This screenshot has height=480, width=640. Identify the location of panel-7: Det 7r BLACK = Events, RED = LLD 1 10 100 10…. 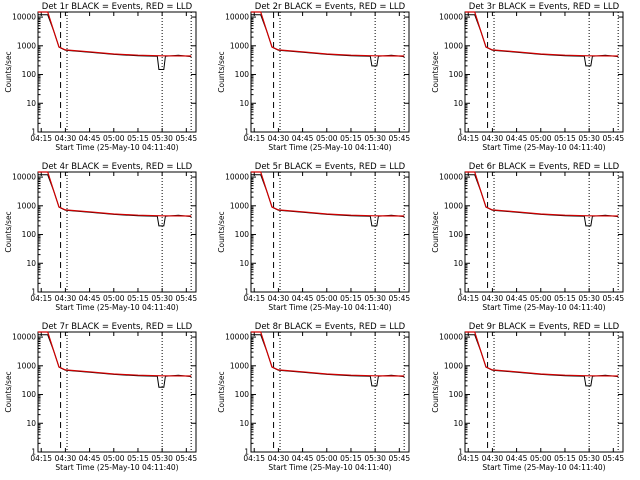
(100, 397).